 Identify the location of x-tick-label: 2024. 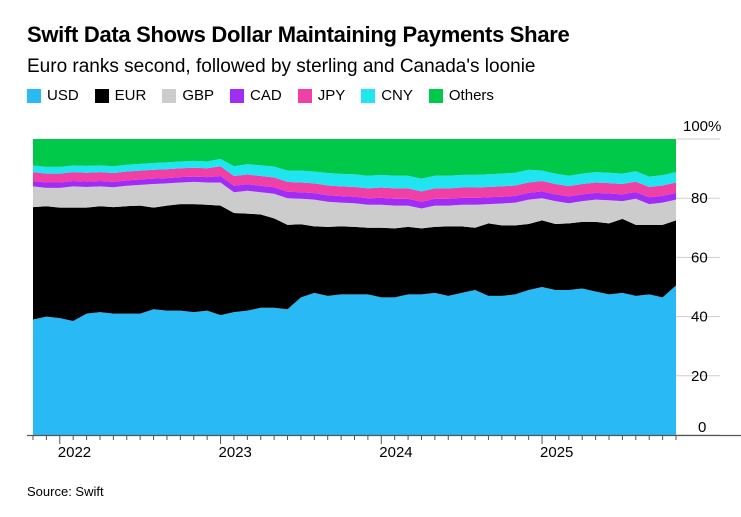
(395, 452).